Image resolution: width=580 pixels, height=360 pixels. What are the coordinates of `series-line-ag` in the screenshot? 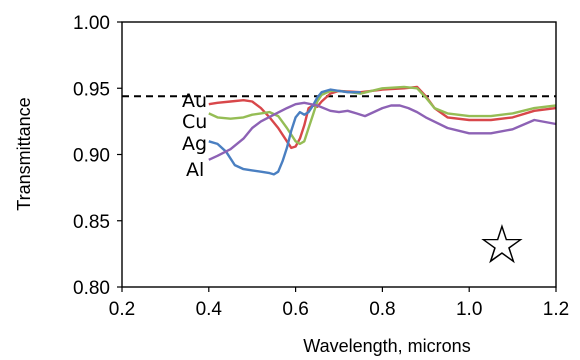 It's located at (284, 132).